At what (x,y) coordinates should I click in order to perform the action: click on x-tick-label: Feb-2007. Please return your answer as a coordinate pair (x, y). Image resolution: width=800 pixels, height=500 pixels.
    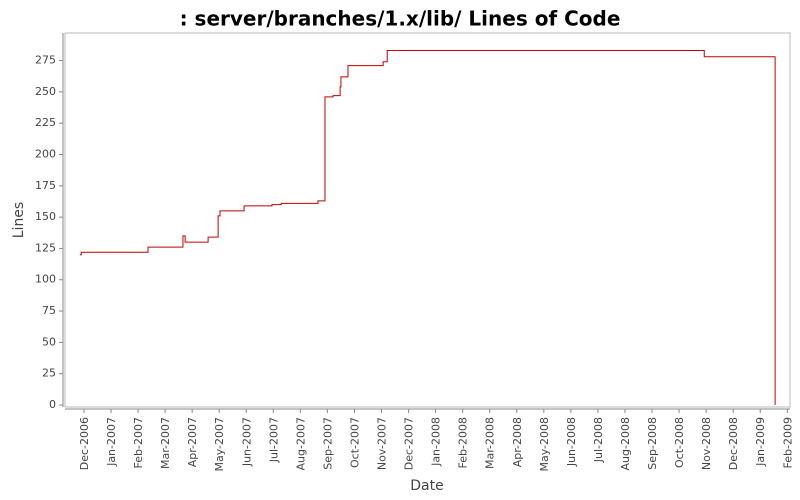
    Looking at the image, I should click on (138, 442).